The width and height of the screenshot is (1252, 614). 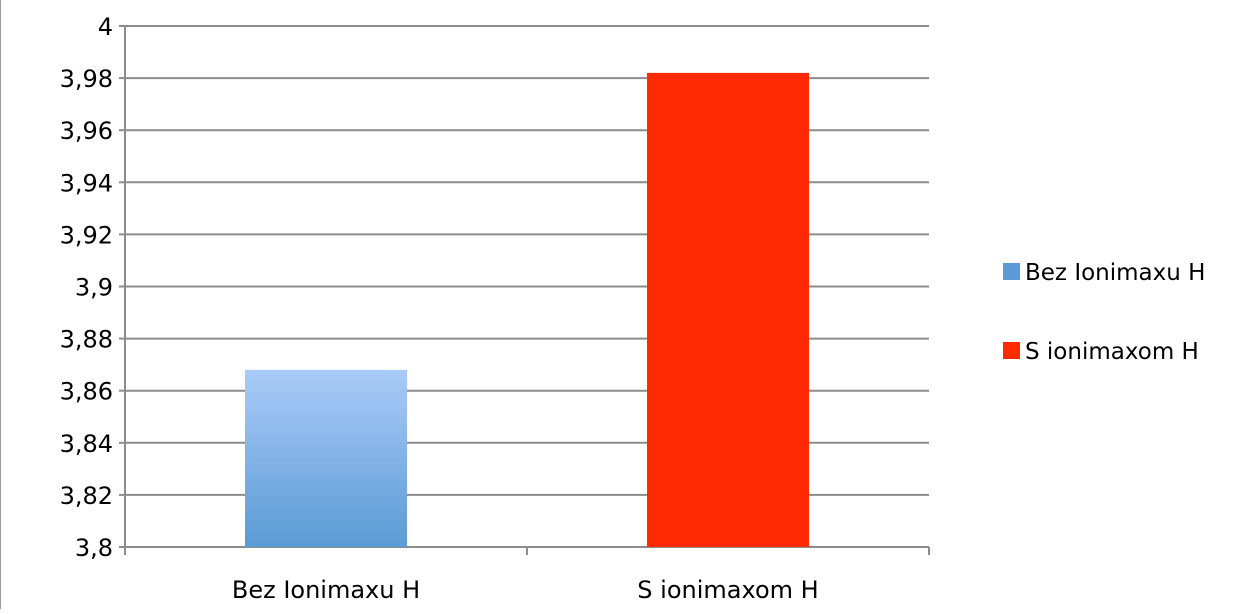 I want to click on y-tick-label: 3,96, so click(x=86, y=131).